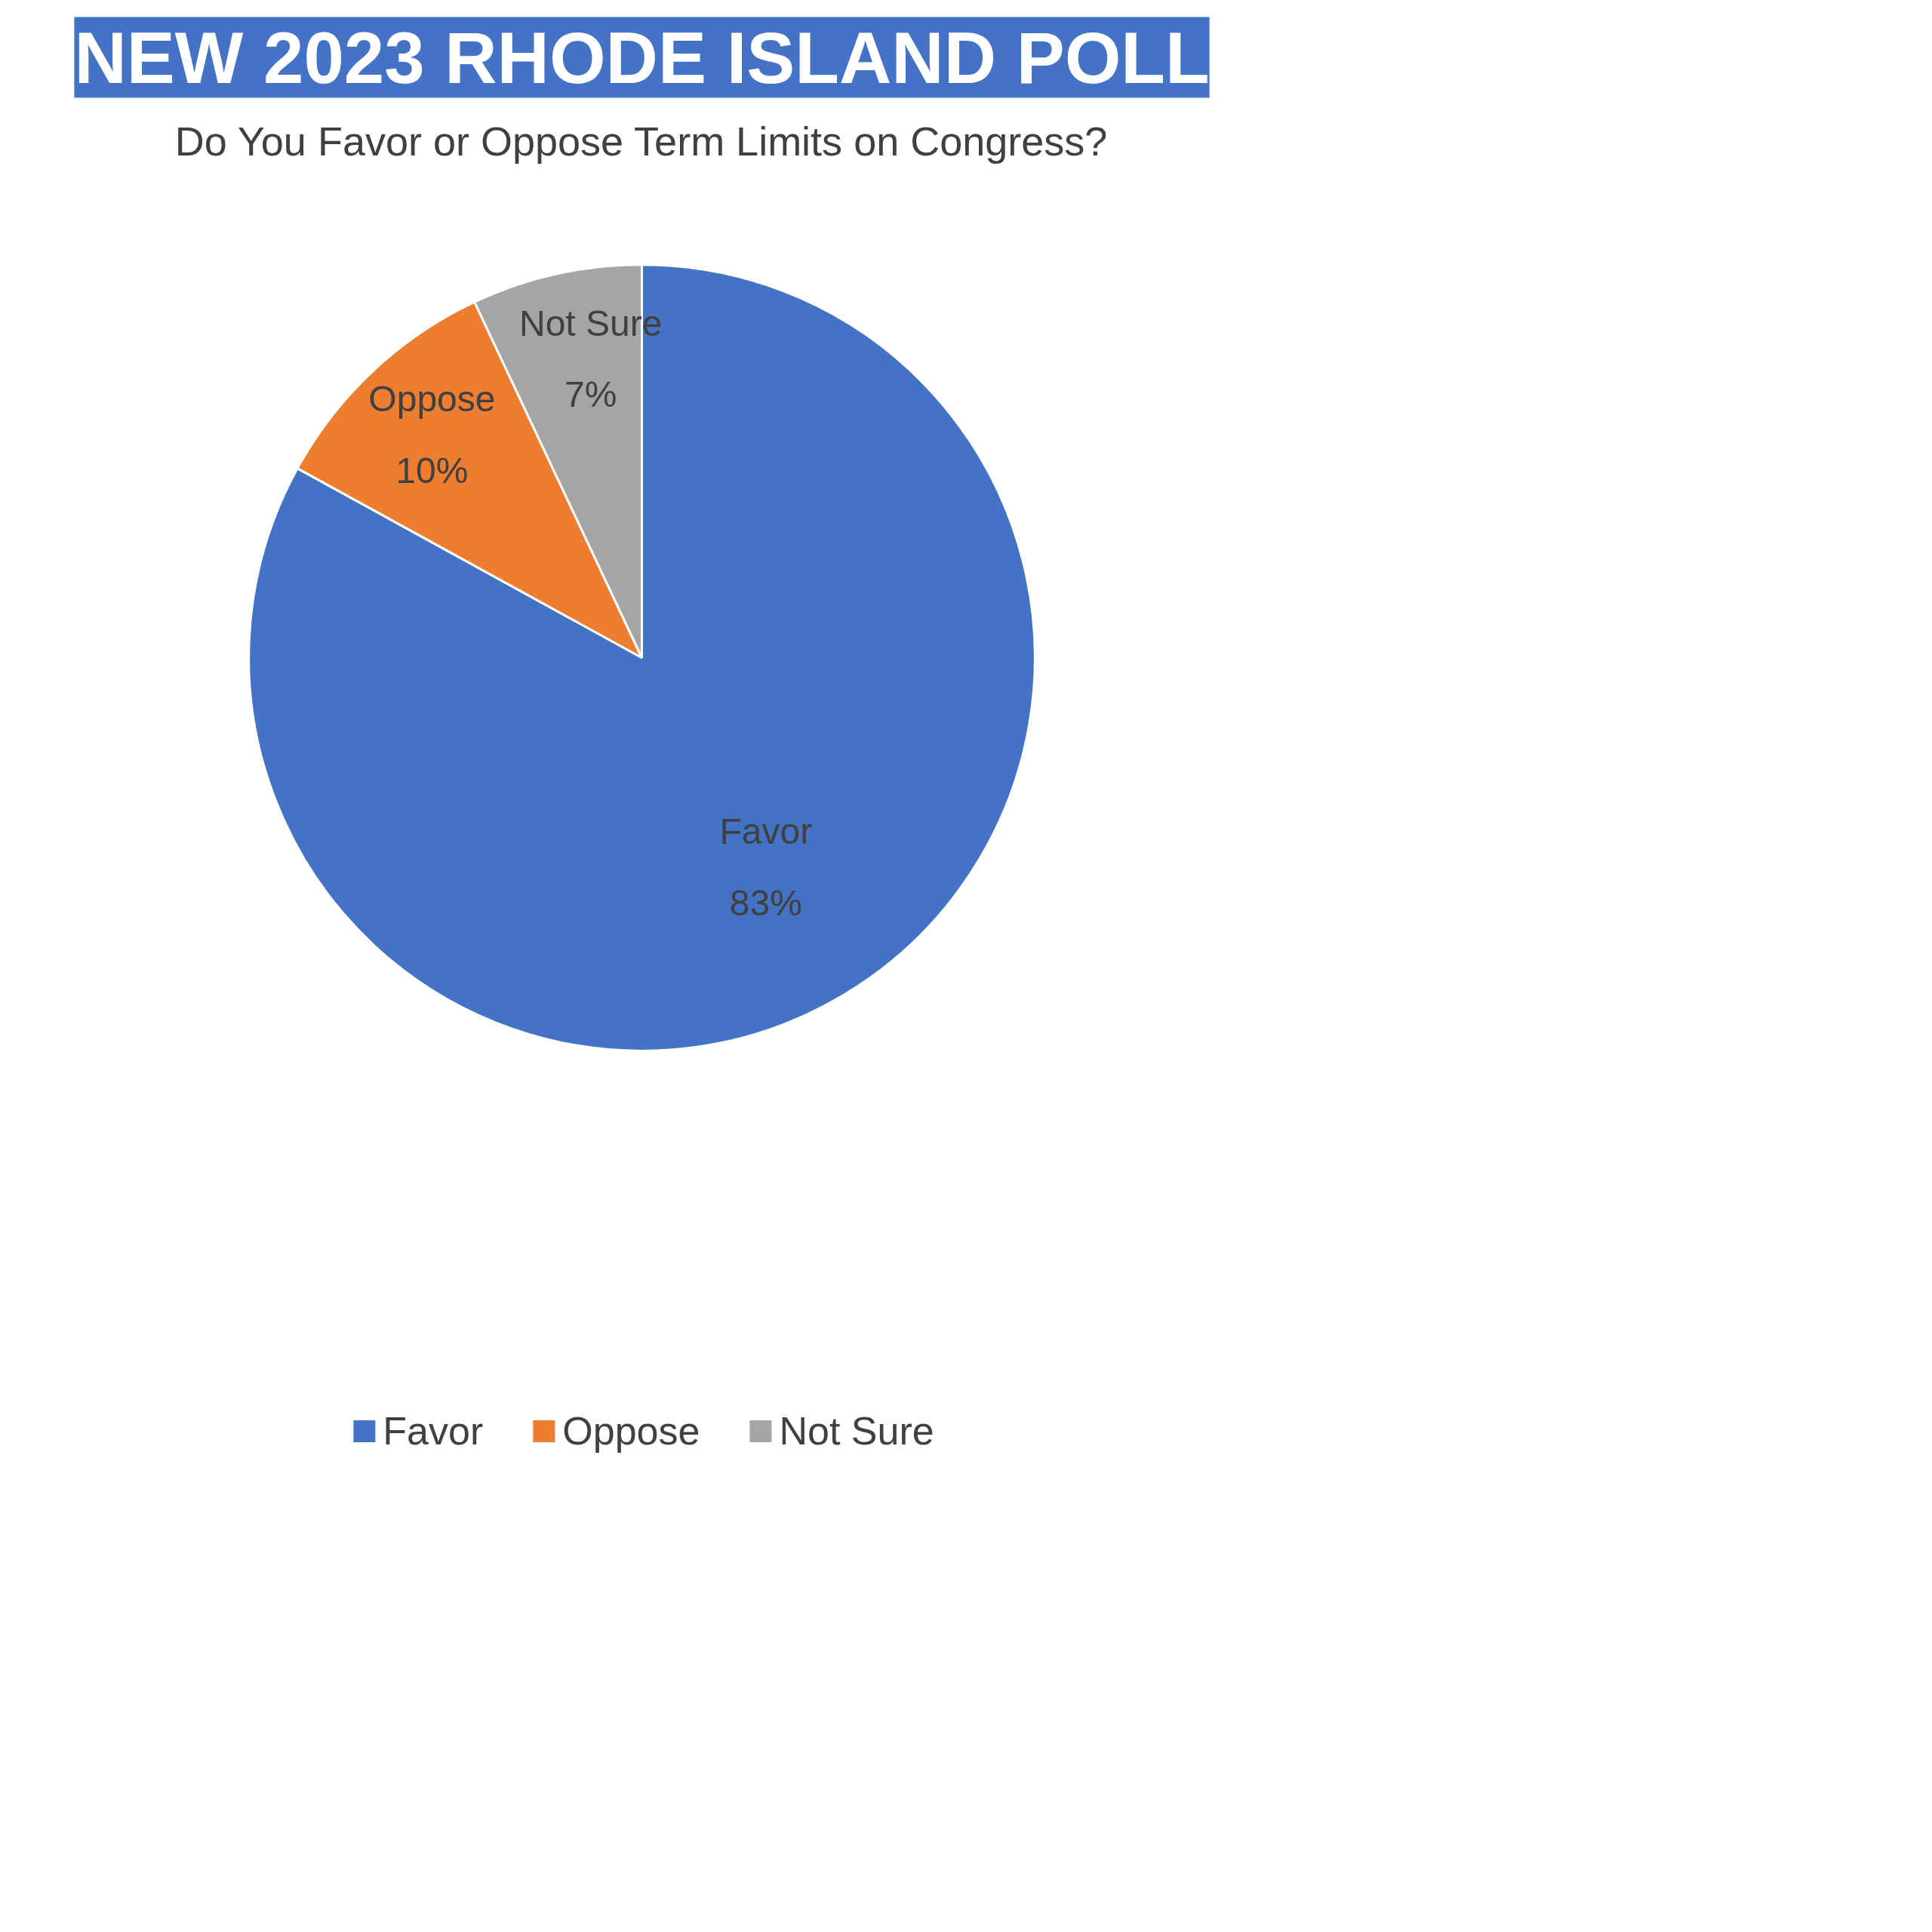  I want to click on slice-label: Favor, so click(766, 831).